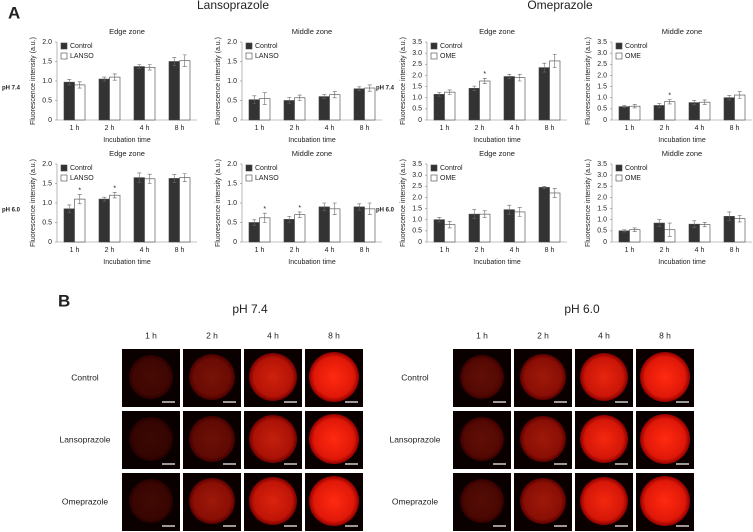 The width and height of the screenshot is (753, 532). Describe the element at coordinates (64, 300) in the screenshot. I see `panel-label: B` at that location.